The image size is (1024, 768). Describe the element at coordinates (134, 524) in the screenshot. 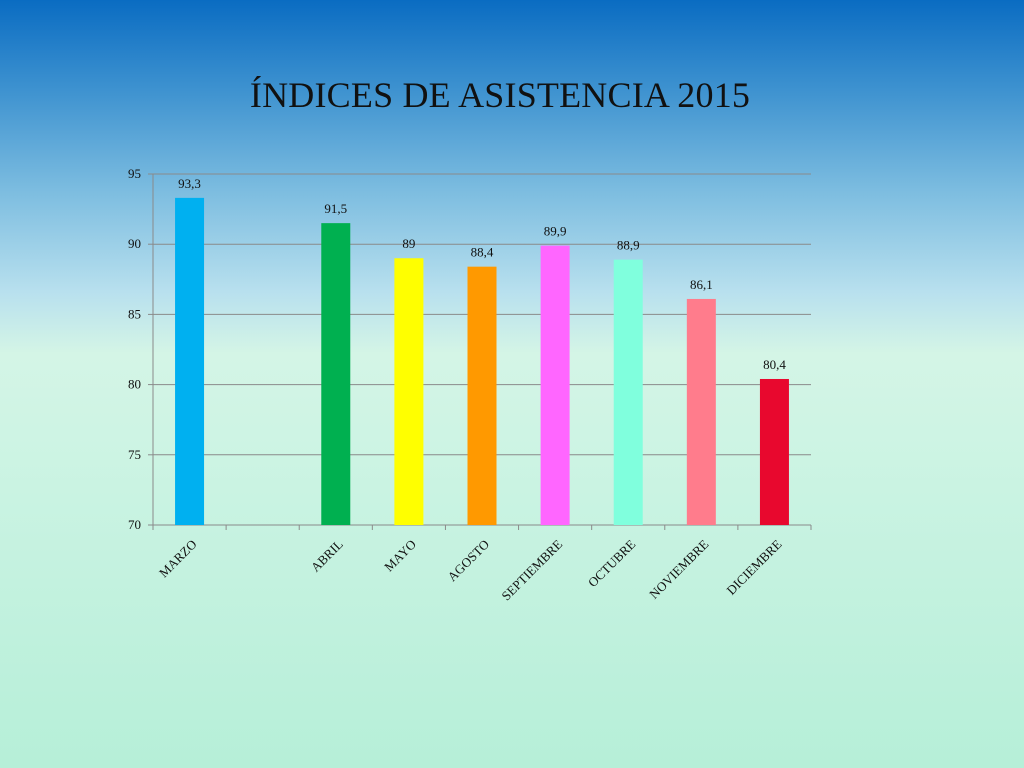

I see `y-tick-label: 70` at that location.